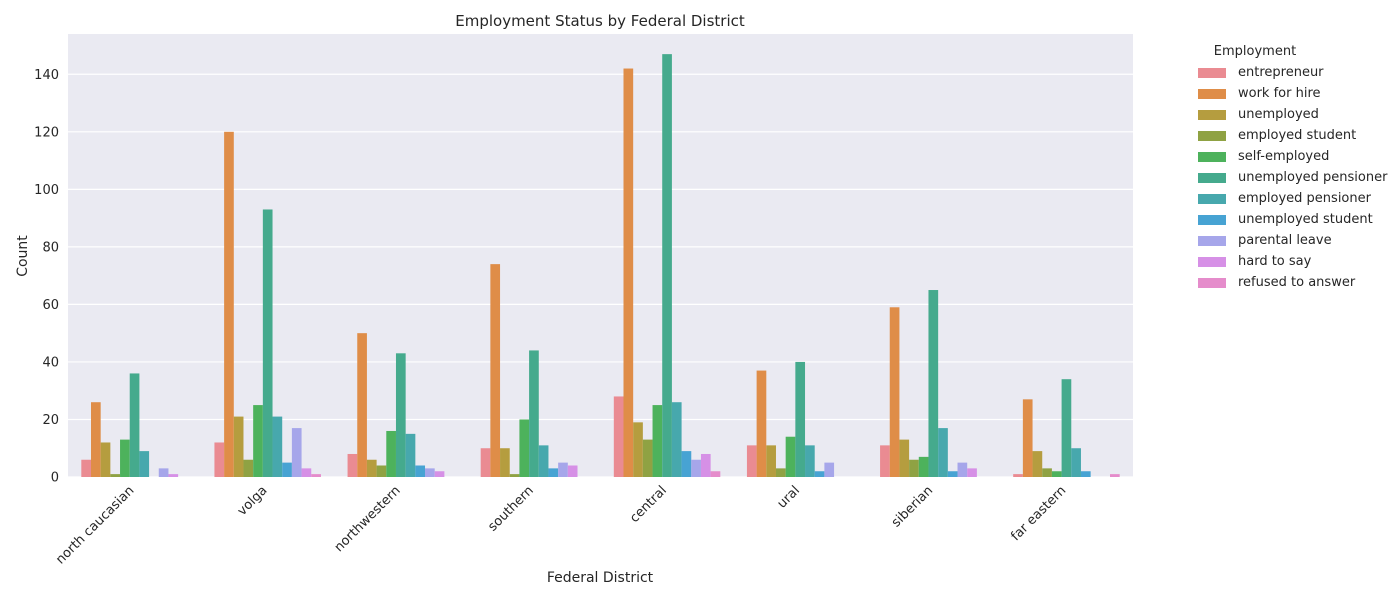  Describe the element at coordinates (391, 453) in the screenshot. I see `bar-self-employed-northwestern` at that location.